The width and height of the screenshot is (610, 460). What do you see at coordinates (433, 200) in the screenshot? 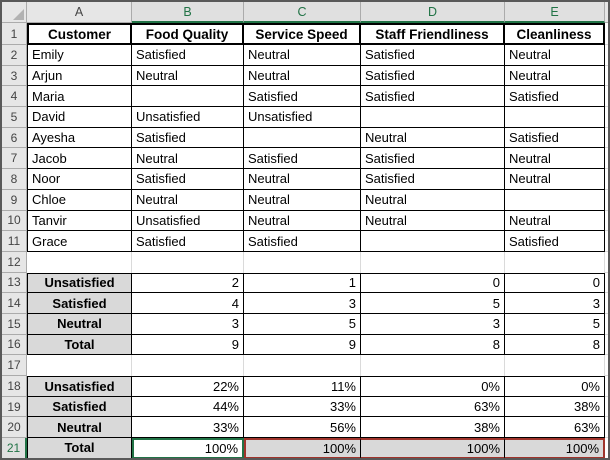
I see `cell-D9: Neutral` at bounding box center [433, 200].